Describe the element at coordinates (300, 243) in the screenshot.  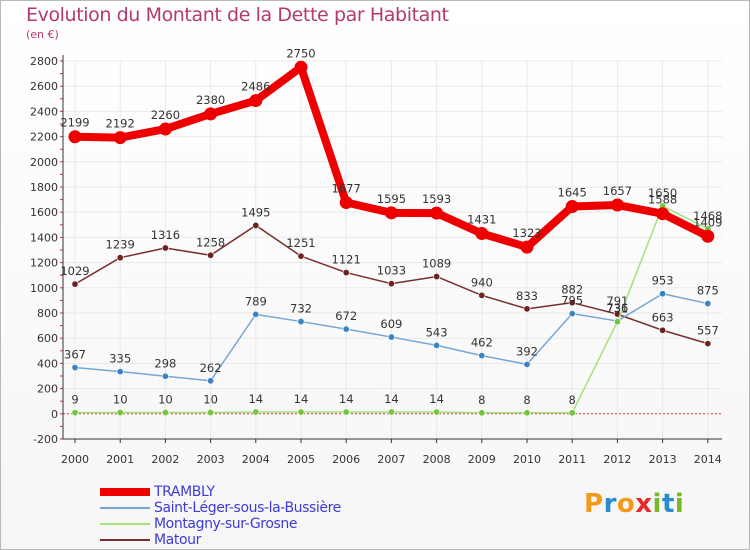
I see `data-label: 1251` at that location.